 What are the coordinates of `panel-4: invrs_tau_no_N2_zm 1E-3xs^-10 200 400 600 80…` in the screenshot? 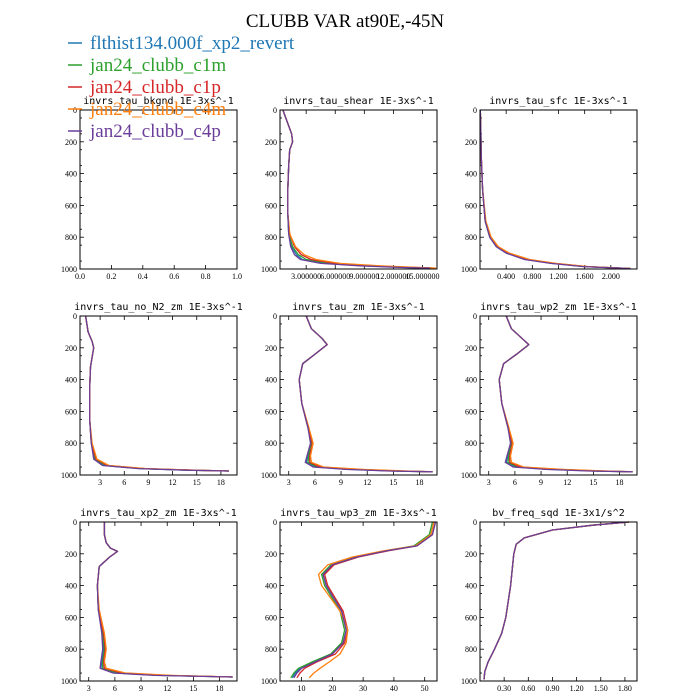 It's located at (152, 394).